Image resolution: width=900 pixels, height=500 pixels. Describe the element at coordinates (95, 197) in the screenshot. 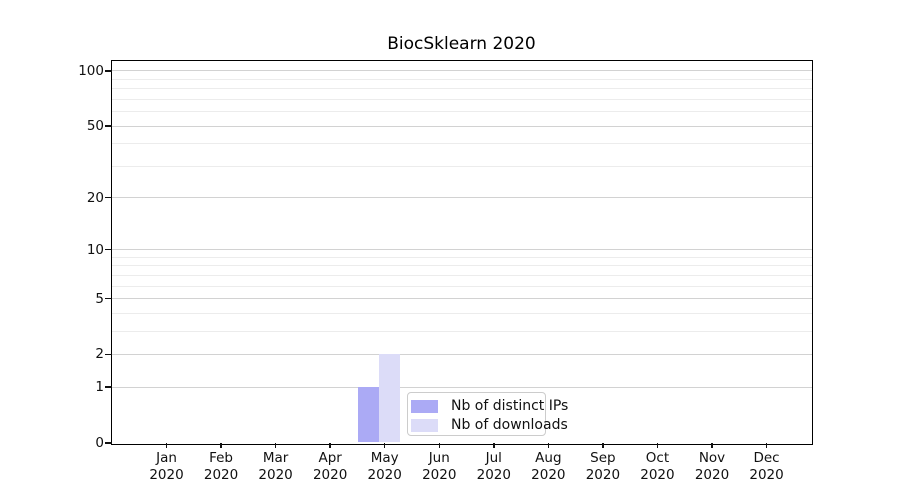

I see `y-tick-label: 20` at that location.